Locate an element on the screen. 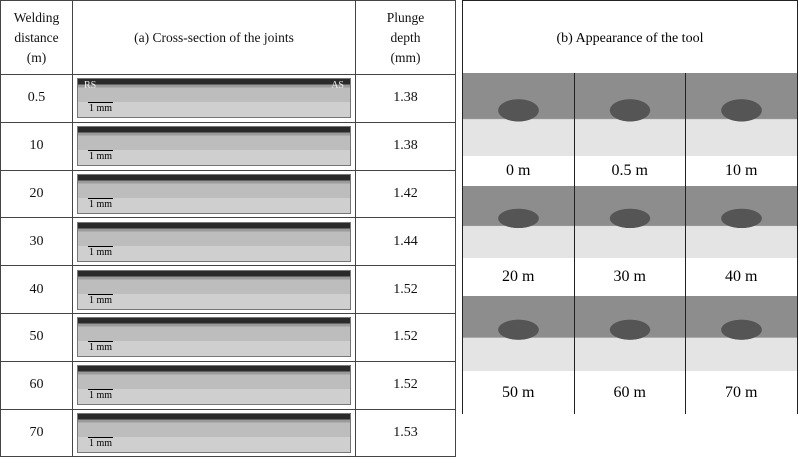 The height and width of the screenshot is (457, 798). distance-cell: 30 is located at coordinates (37, 242).